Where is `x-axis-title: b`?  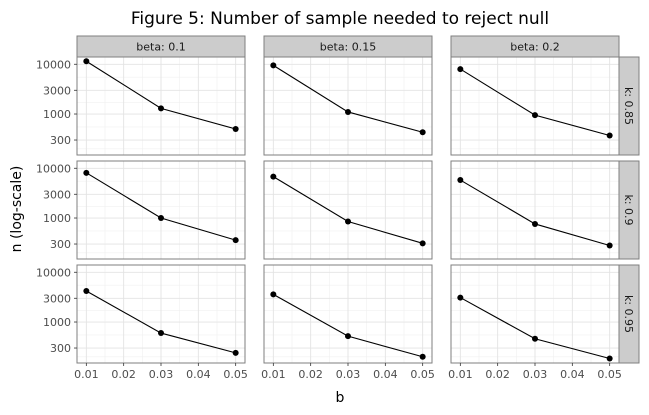
x-axis-title: b is located at coordinates (340, 398).